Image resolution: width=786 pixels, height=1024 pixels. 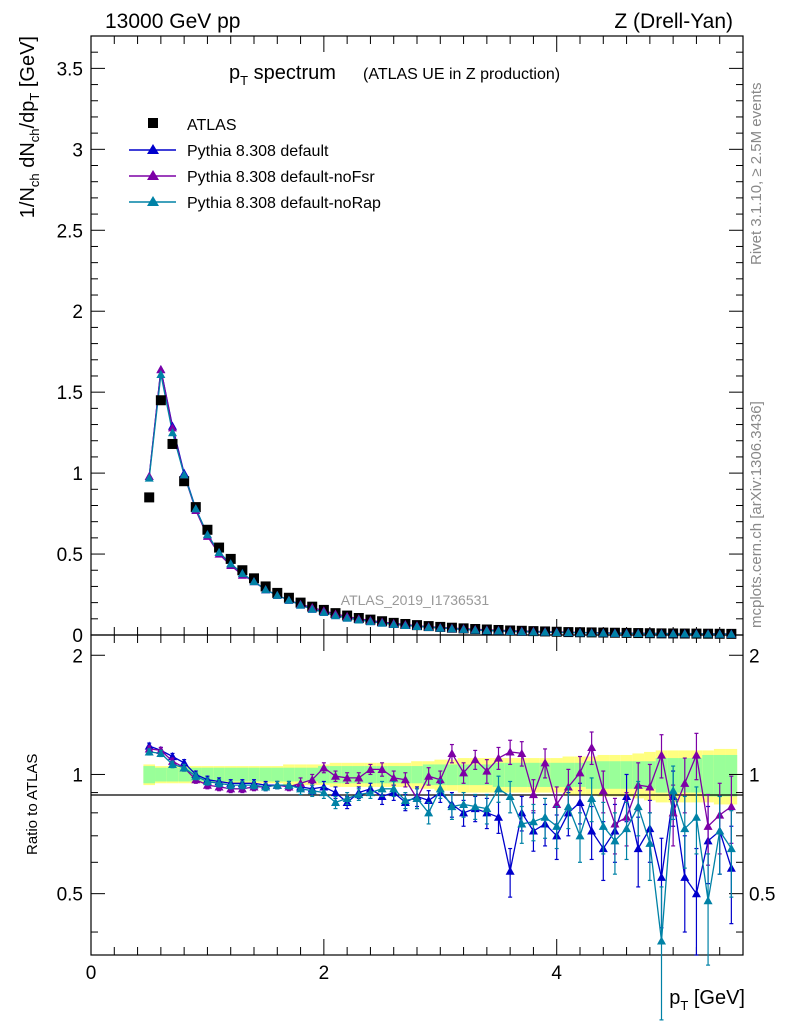 What do you see at coordinates (673, 21) in the screenshot?
I see `header-right: Z (Drell-Yan)` at bounding box center [673, 21].